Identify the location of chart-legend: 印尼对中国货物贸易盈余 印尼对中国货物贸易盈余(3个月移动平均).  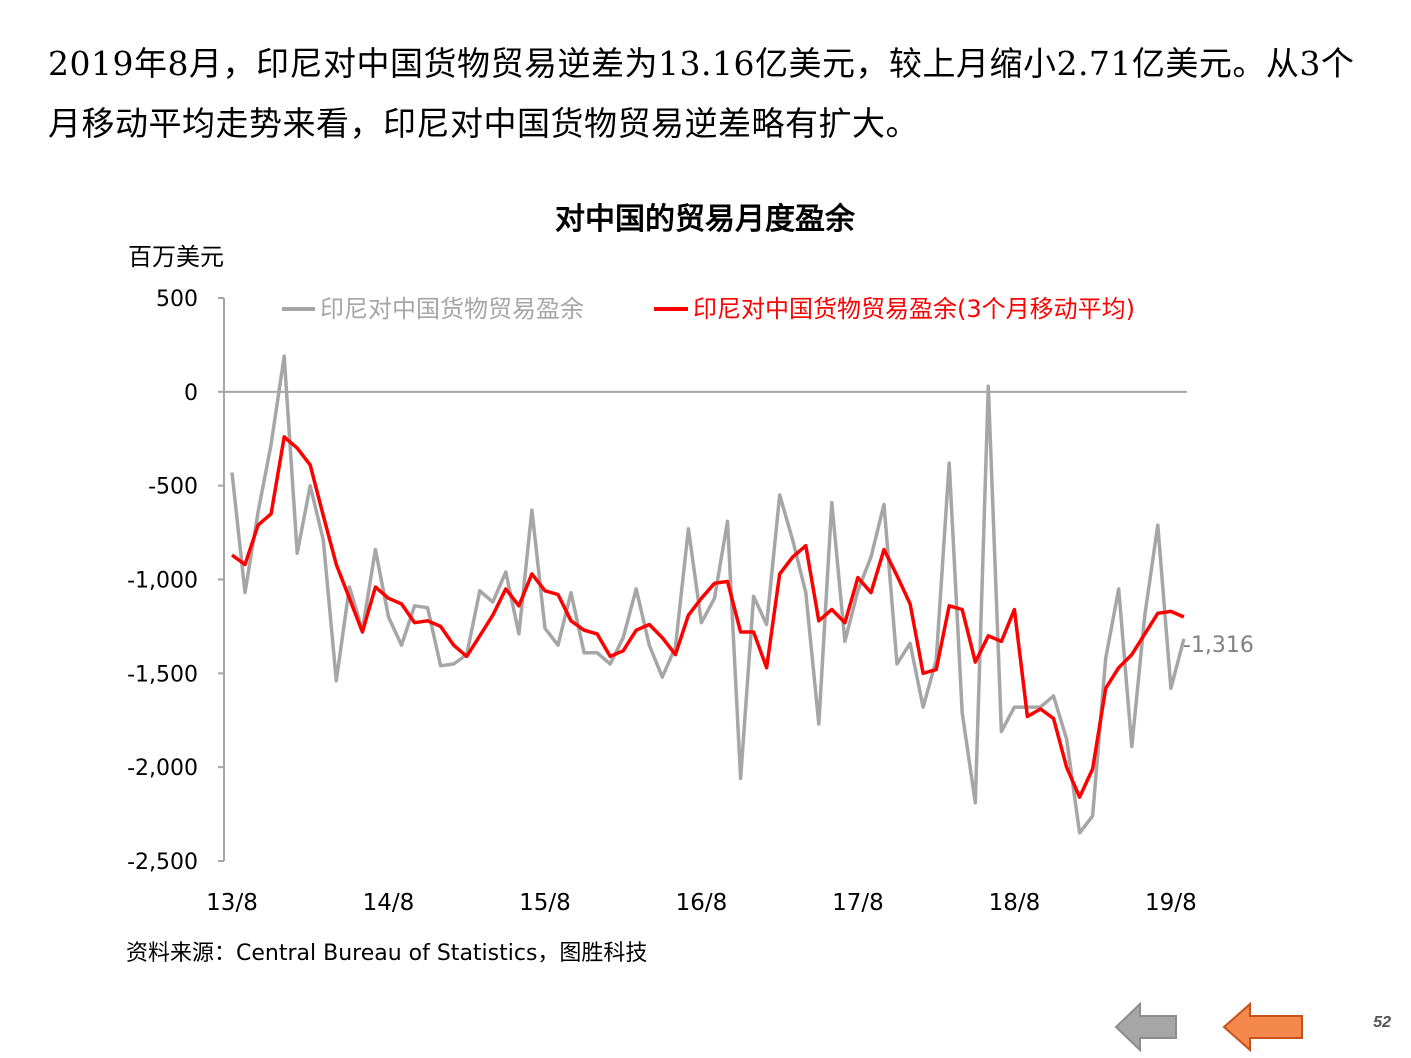
(708, 309).